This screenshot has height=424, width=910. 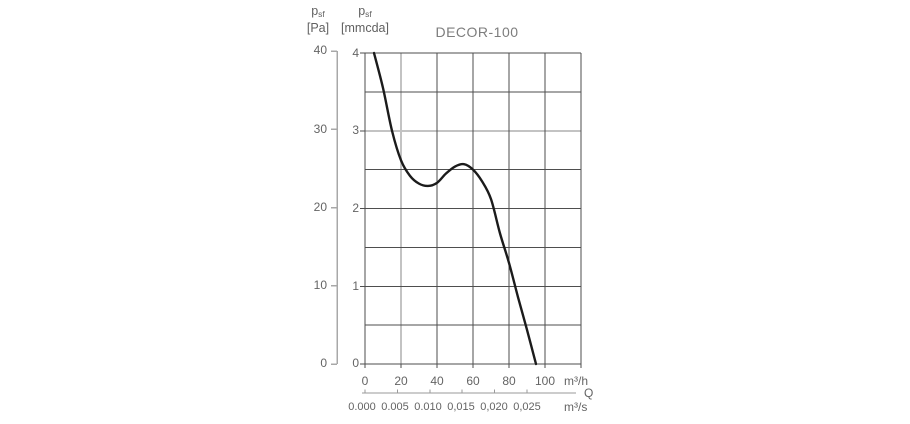 I want to click on pa-tick-40: 40, so click(x=320, y=50).